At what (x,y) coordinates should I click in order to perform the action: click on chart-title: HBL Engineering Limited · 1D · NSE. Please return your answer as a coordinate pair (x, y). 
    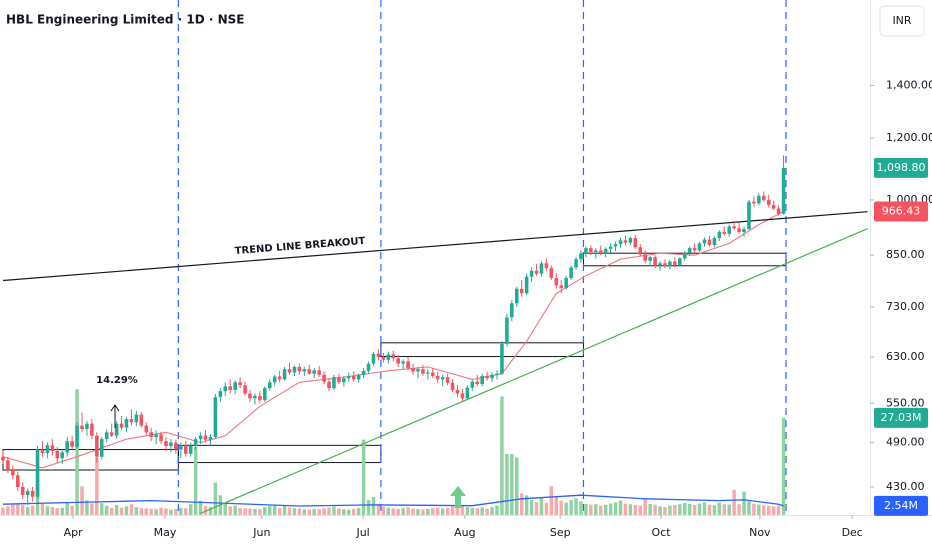
    Looking at the image, I should click on (125, 20).